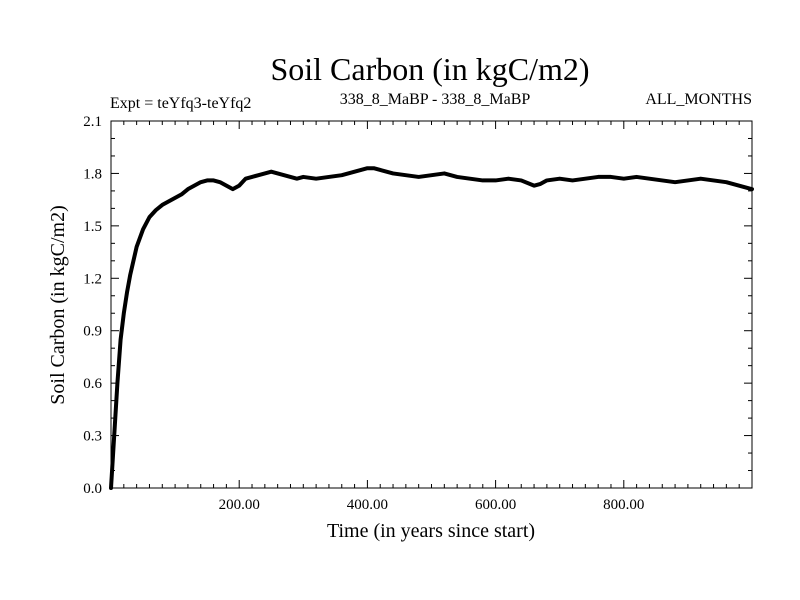 Image resolution: width=800 pixels, height=600 pixels. Describe the element at coordinates (435, 99) in the screenshot. I see `period-label: 338_8_MaBP - 338_8_MaBP` at that location.